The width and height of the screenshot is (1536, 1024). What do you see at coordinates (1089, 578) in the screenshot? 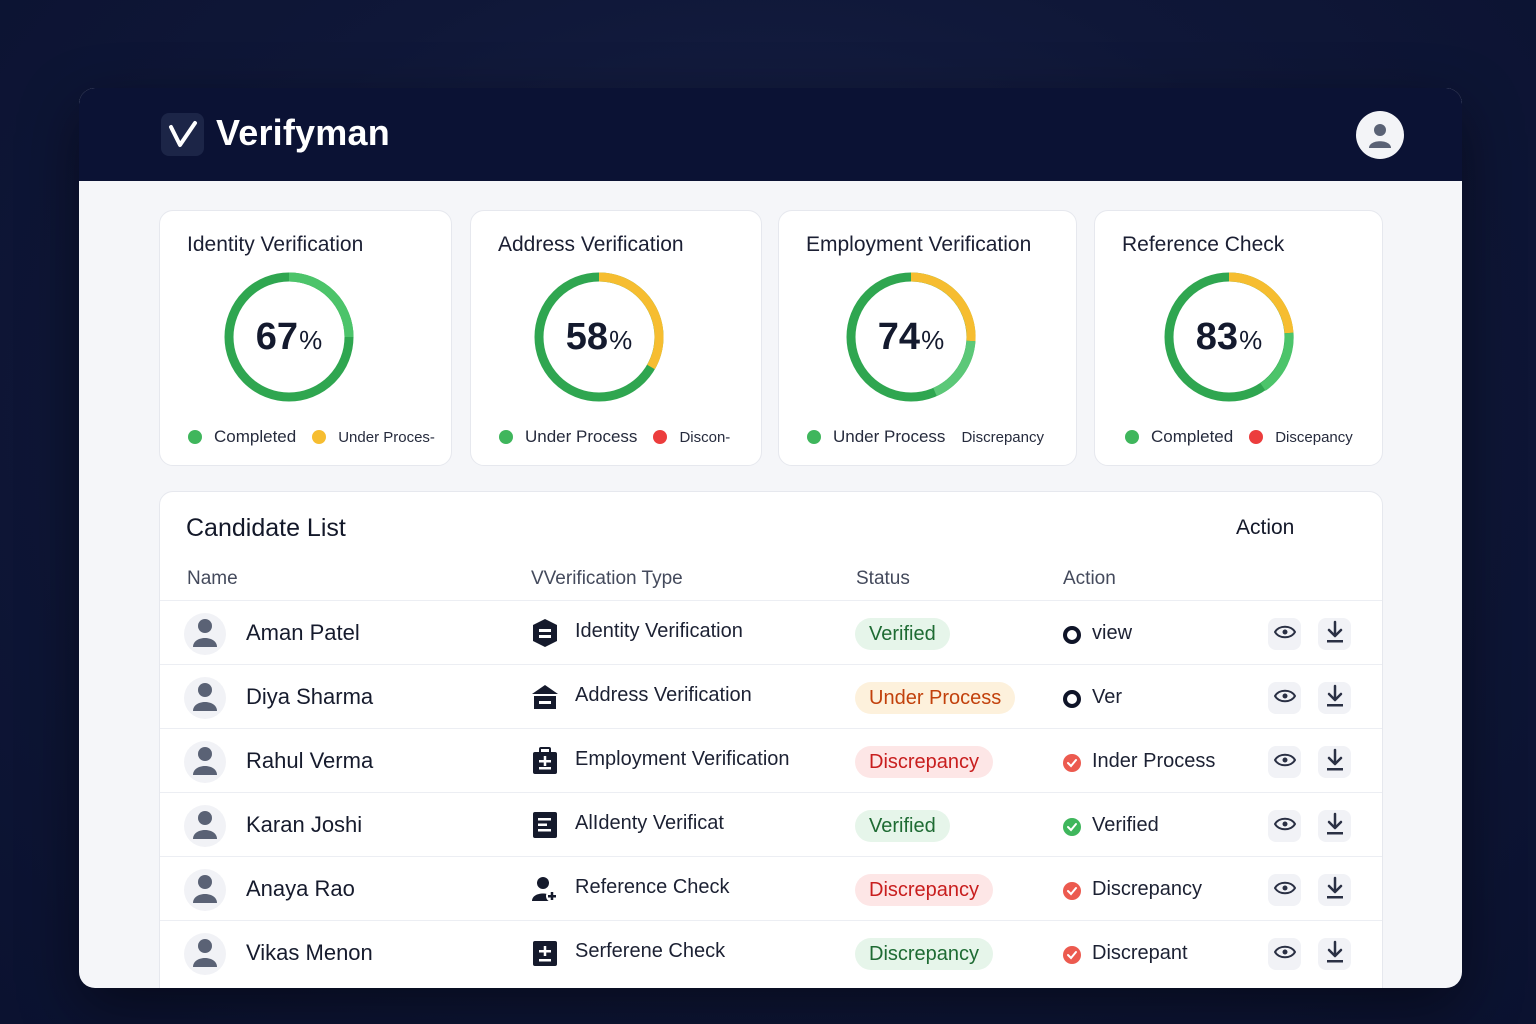
I see `column-header-action: Action` at bounding box center [1089, 578].